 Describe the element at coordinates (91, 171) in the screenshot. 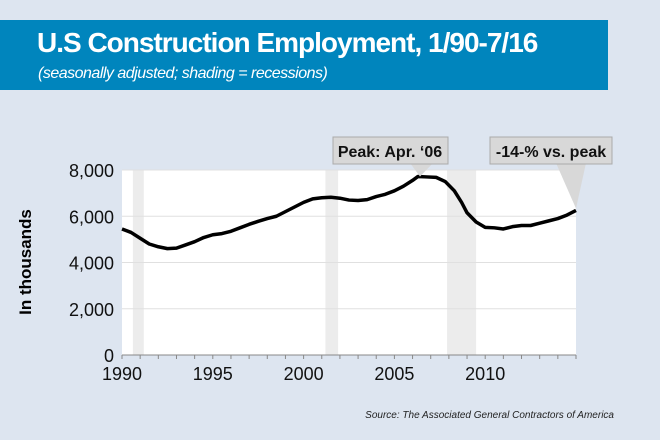

I see `y-tick-label: 8,000` at that location.